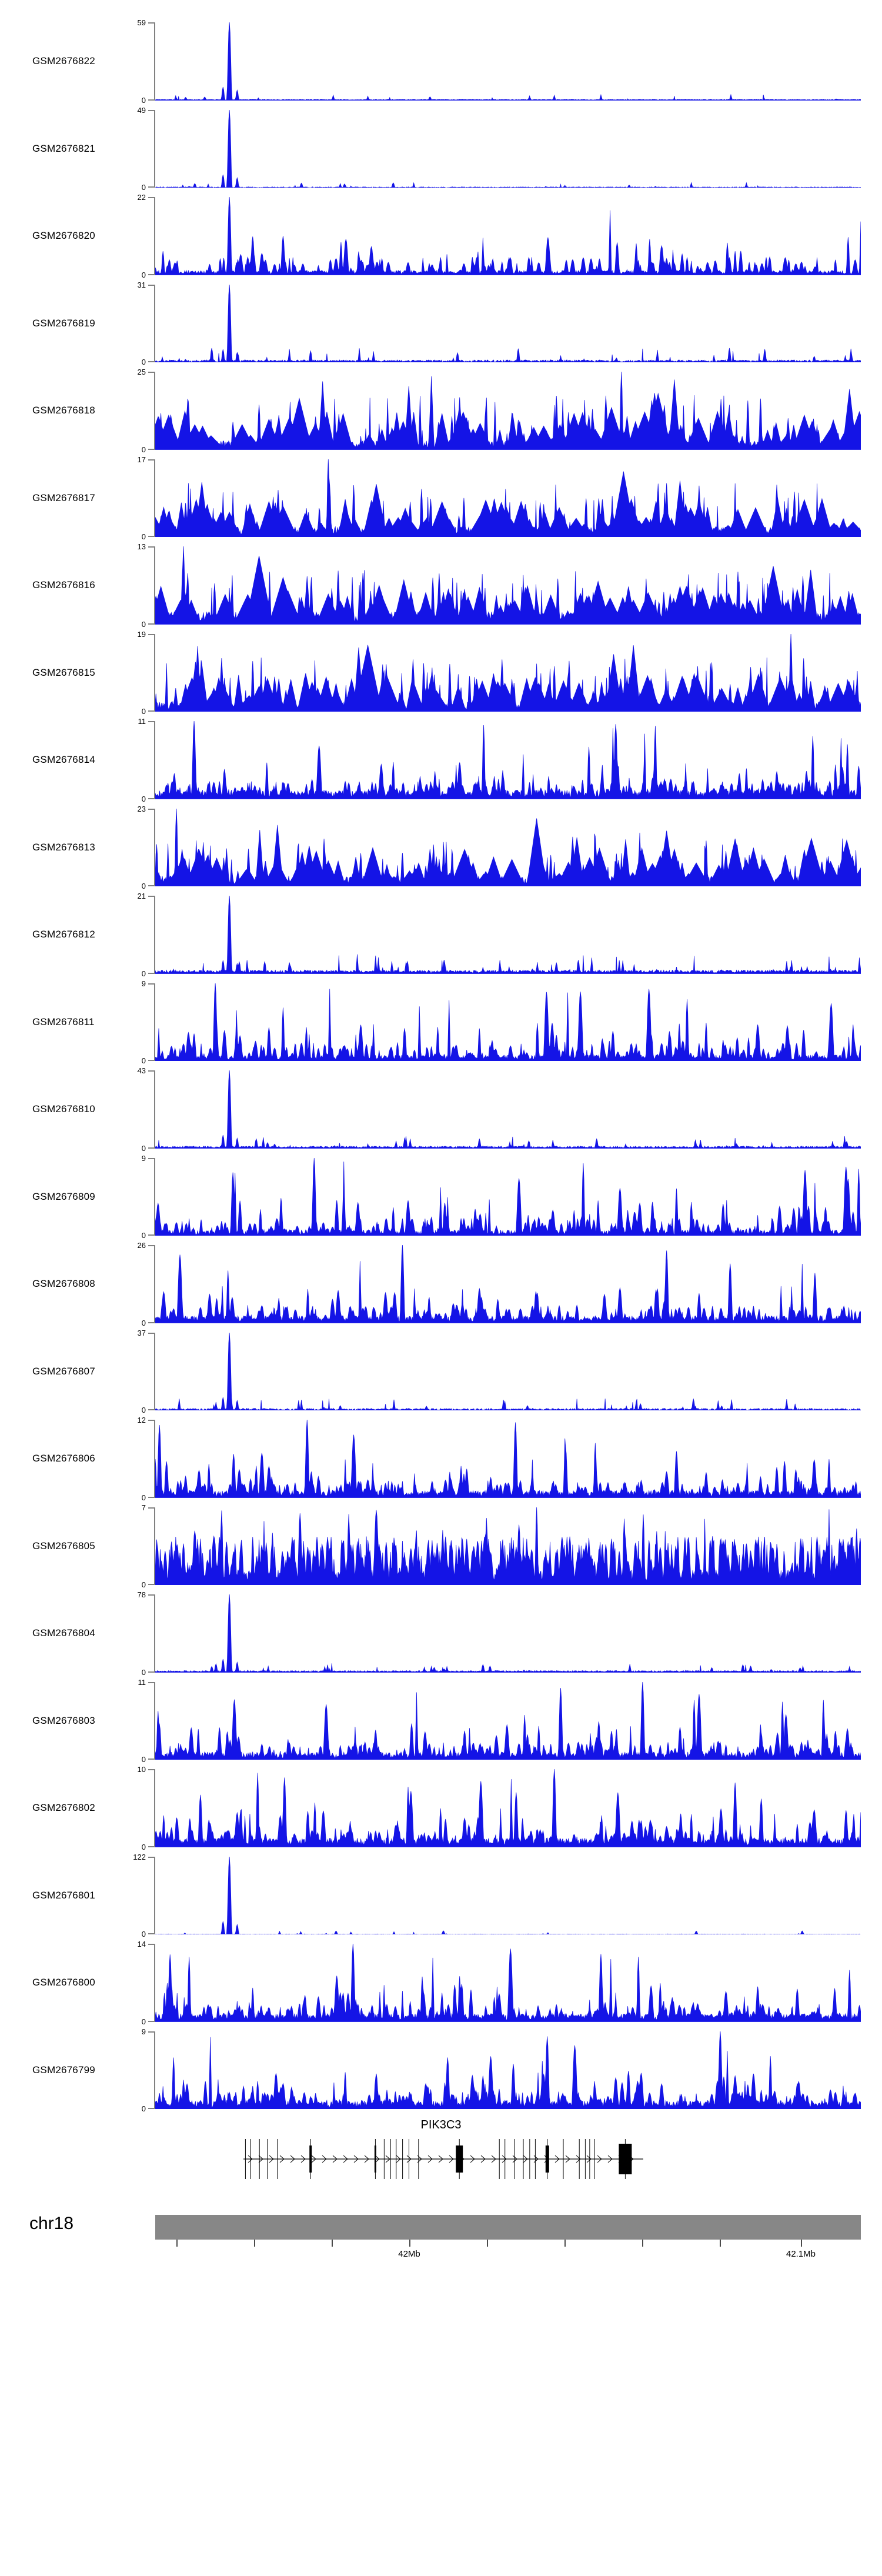 The image size is (882, 2576). What do you see at coordinates (63, 847) in the screenshot?
I see `track-sample-label: GSM2676813` at bounding box center [63, 847].